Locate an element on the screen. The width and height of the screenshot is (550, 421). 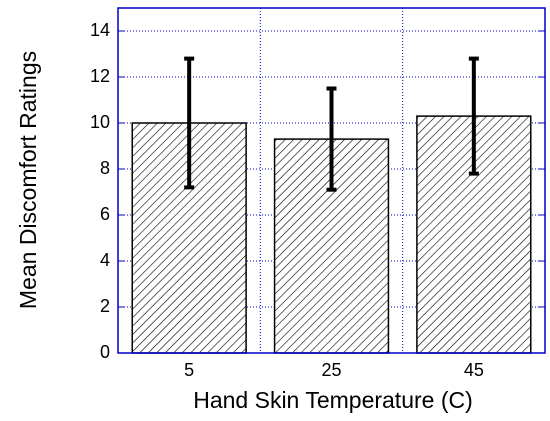
y-tick-label: 12 is located at coordinates (100, 76).